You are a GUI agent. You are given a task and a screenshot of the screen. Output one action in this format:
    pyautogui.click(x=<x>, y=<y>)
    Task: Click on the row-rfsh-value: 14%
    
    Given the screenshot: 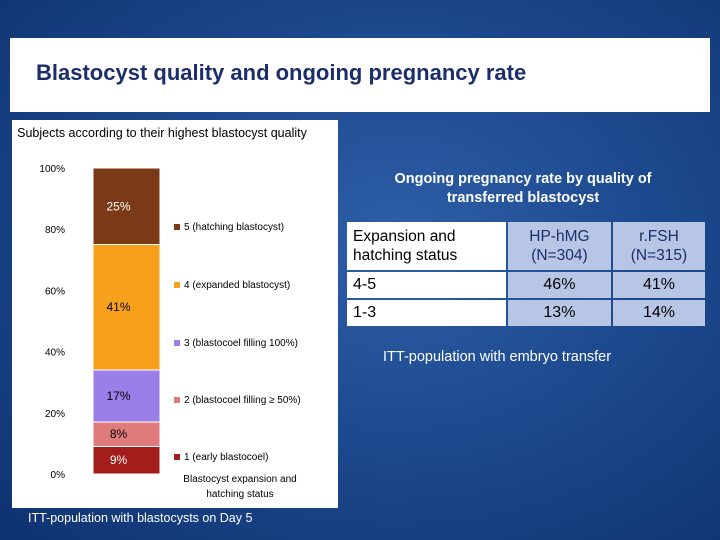 What is the action you would take?
    pyautogui.click(x=658, y=313)
    